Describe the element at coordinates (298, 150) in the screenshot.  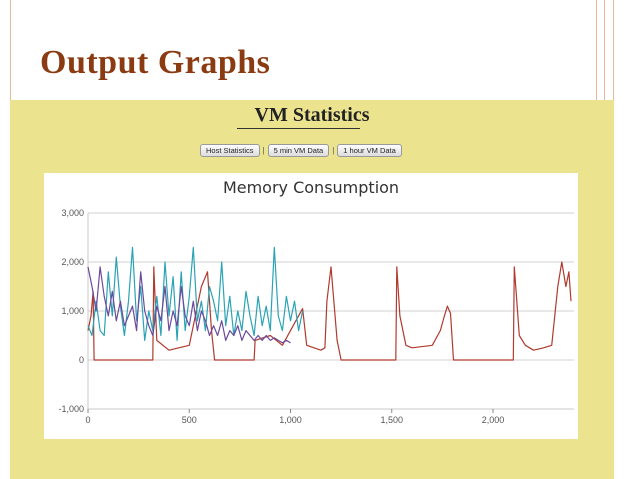
I see `five-min-vm-data-button: 5 min VM Data` at that location.